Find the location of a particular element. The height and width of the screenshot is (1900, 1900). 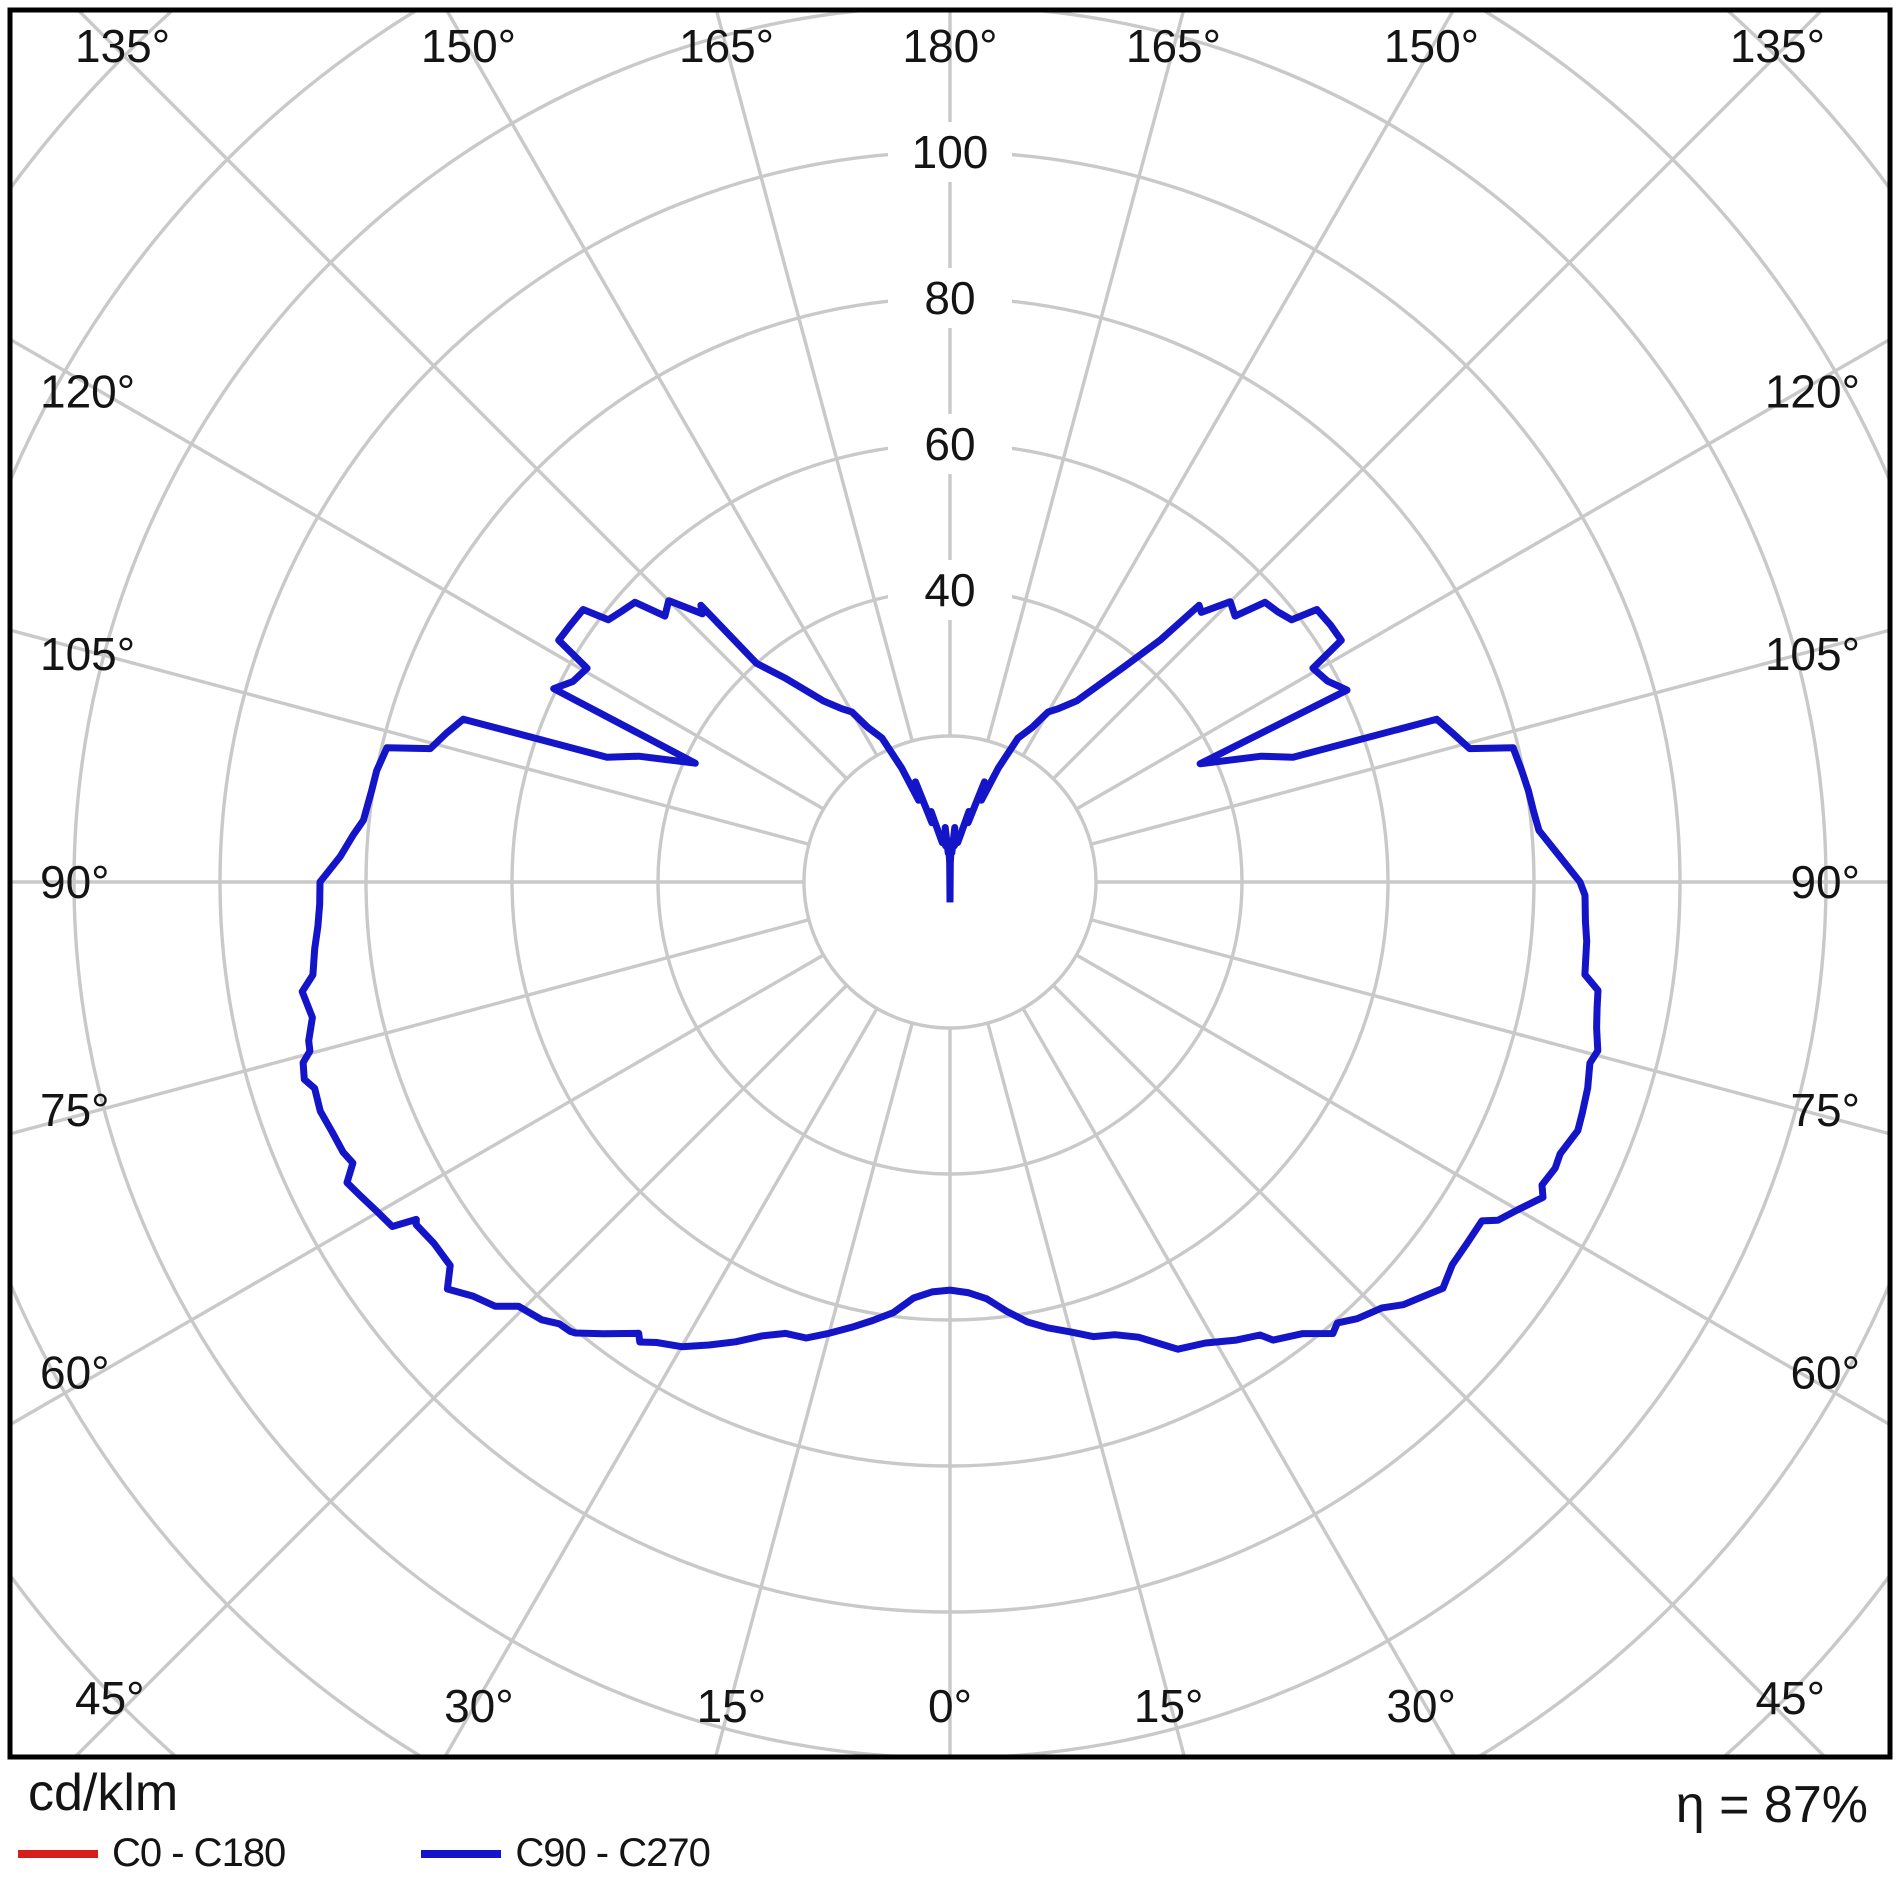

radial-tick-label: 100 is located at coordinates (950, 152).